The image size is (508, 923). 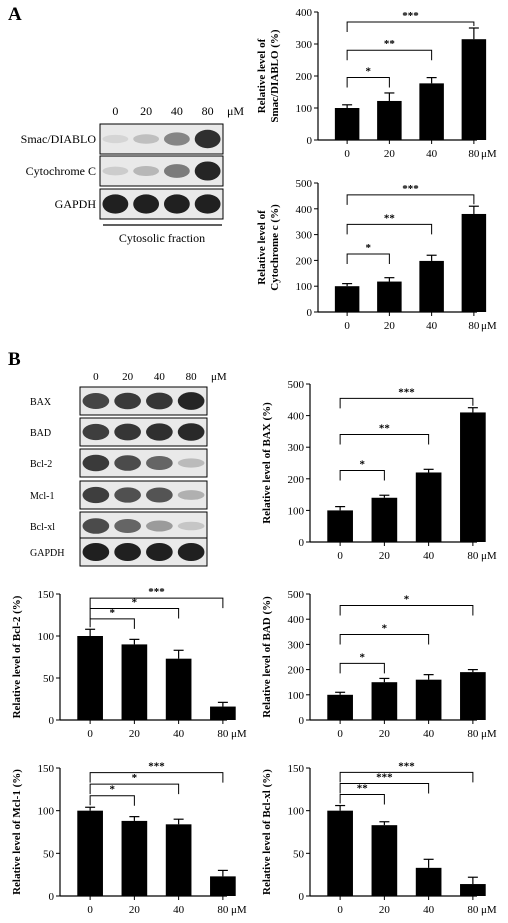 What do you see at coordinates (40, 433) in the screenshot?
I see `blot-label-BAD: BAD` at bounding box center [40, 433].